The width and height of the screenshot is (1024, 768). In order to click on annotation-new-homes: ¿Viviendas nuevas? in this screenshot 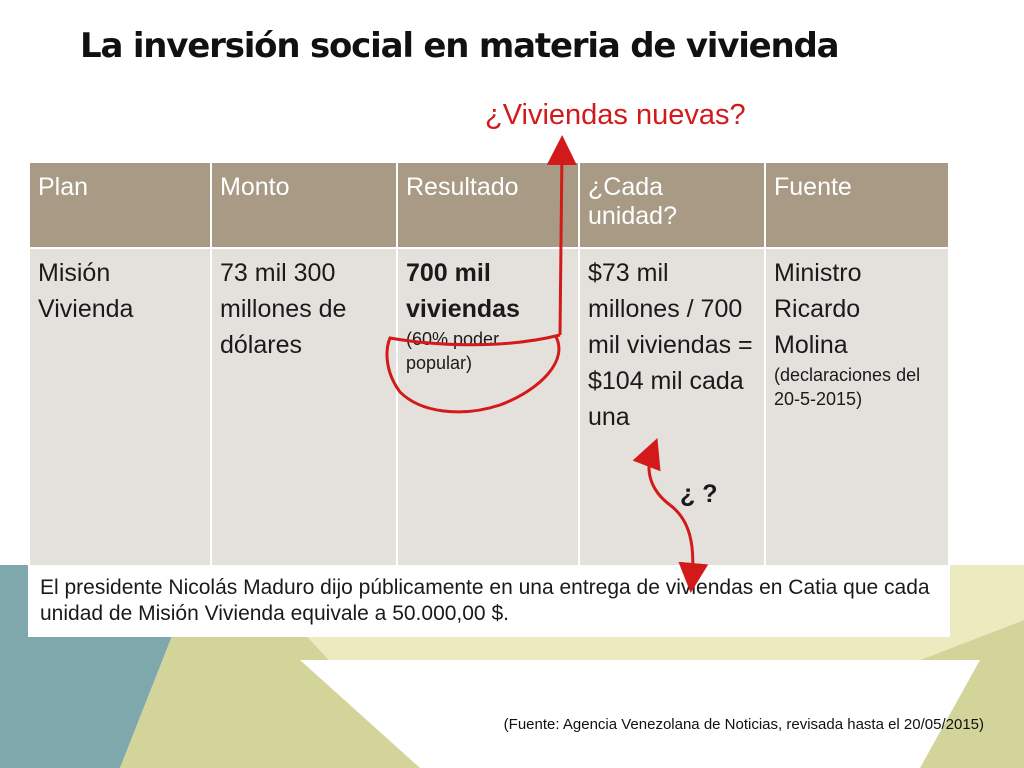, I will do `click(615, 115)`.